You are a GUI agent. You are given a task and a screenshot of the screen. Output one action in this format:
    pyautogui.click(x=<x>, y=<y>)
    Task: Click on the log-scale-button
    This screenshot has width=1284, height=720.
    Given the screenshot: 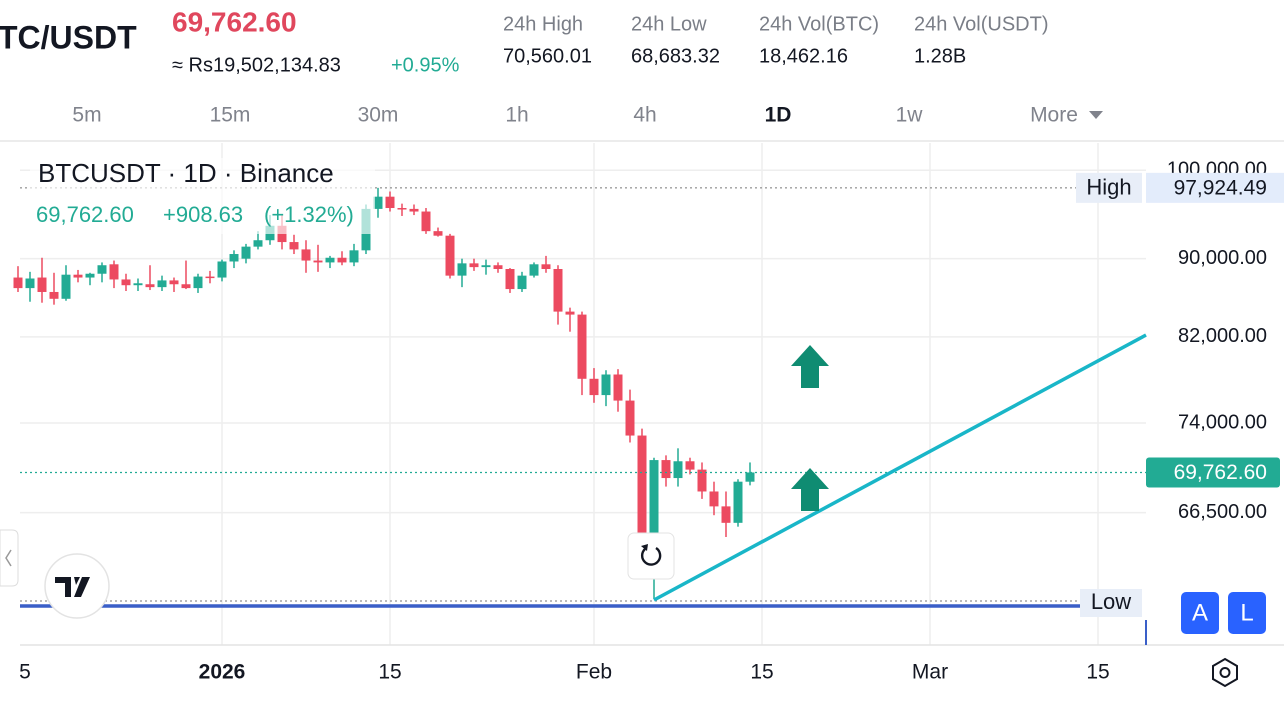 What is the action you would take?
    pyautogui.click(x=1247, y=613)
    